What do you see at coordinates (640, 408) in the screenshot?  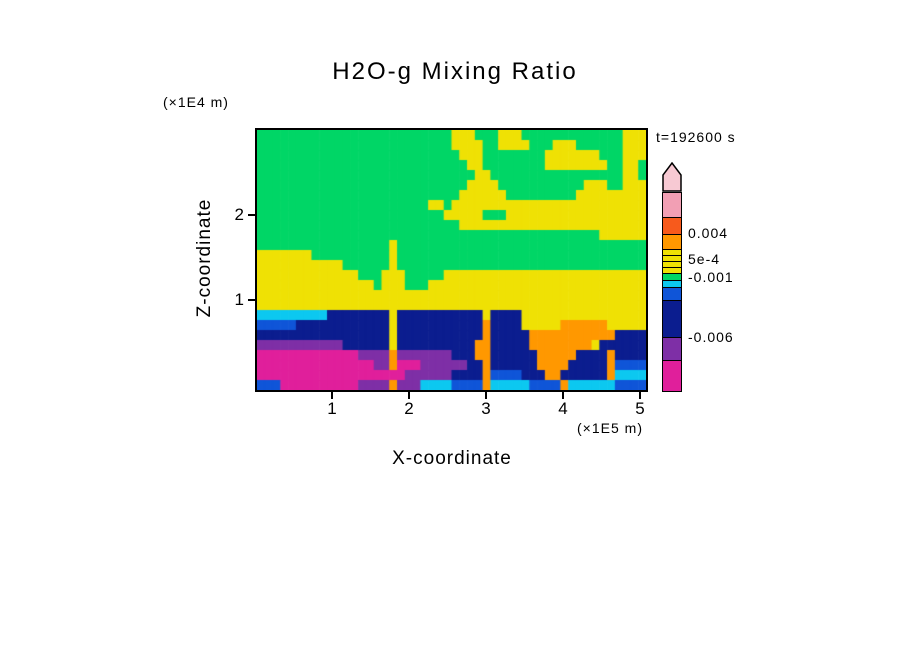 I see `x-tick-label: 5` at bounding box center [640, 408].